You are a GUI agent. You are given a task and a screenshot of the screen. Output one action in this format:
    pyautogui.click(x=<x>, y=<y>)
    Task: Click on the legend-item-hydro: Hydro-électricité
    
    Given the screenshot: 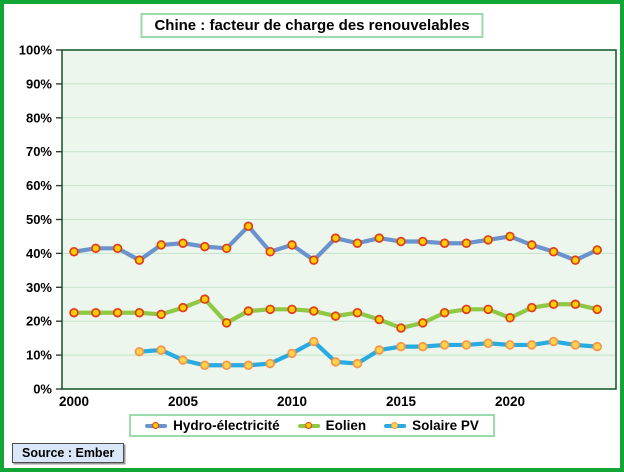 What is the action you would take?
    pyautogui.click(x=212, y=425)
    